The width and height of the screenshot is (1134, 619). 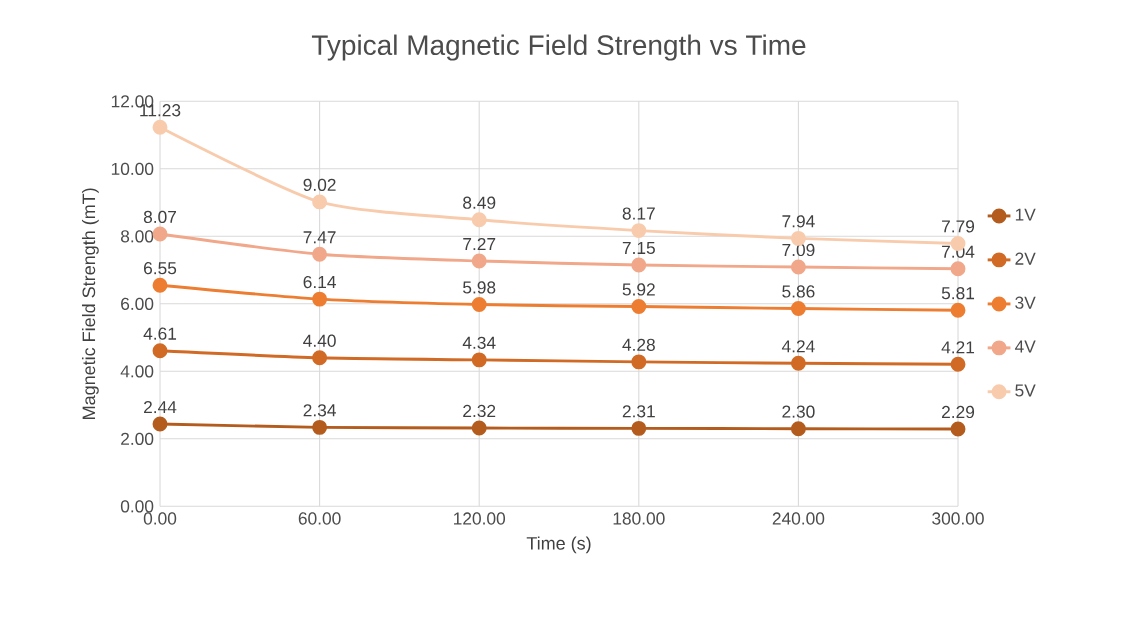 I want to click on legend-label: 4V, so click(x=1025, y=346).